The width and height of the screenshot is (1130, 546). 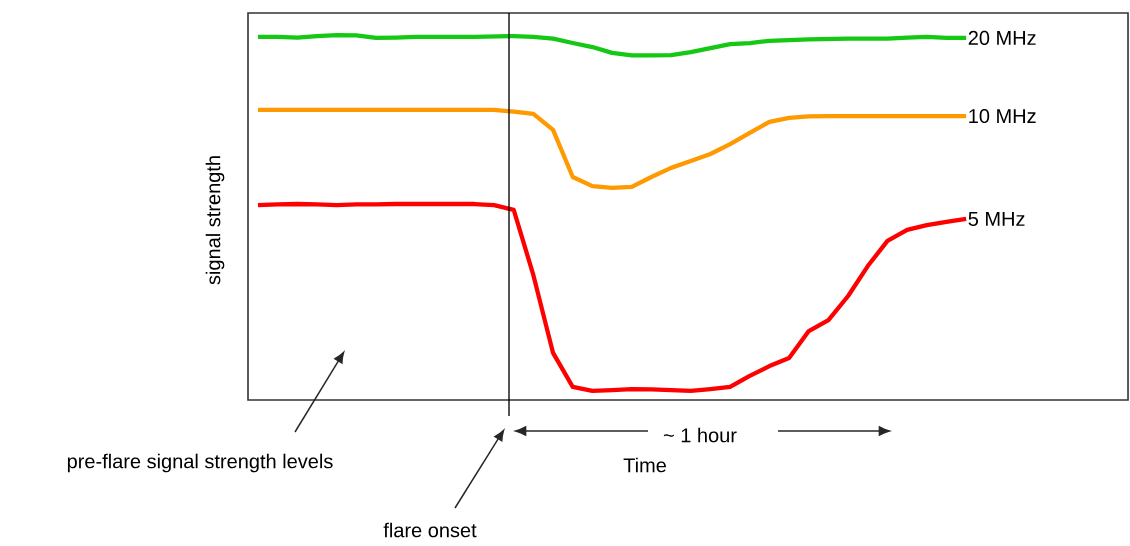 I want to click on text: ~ 1 hour, so click(x=700, y=435).